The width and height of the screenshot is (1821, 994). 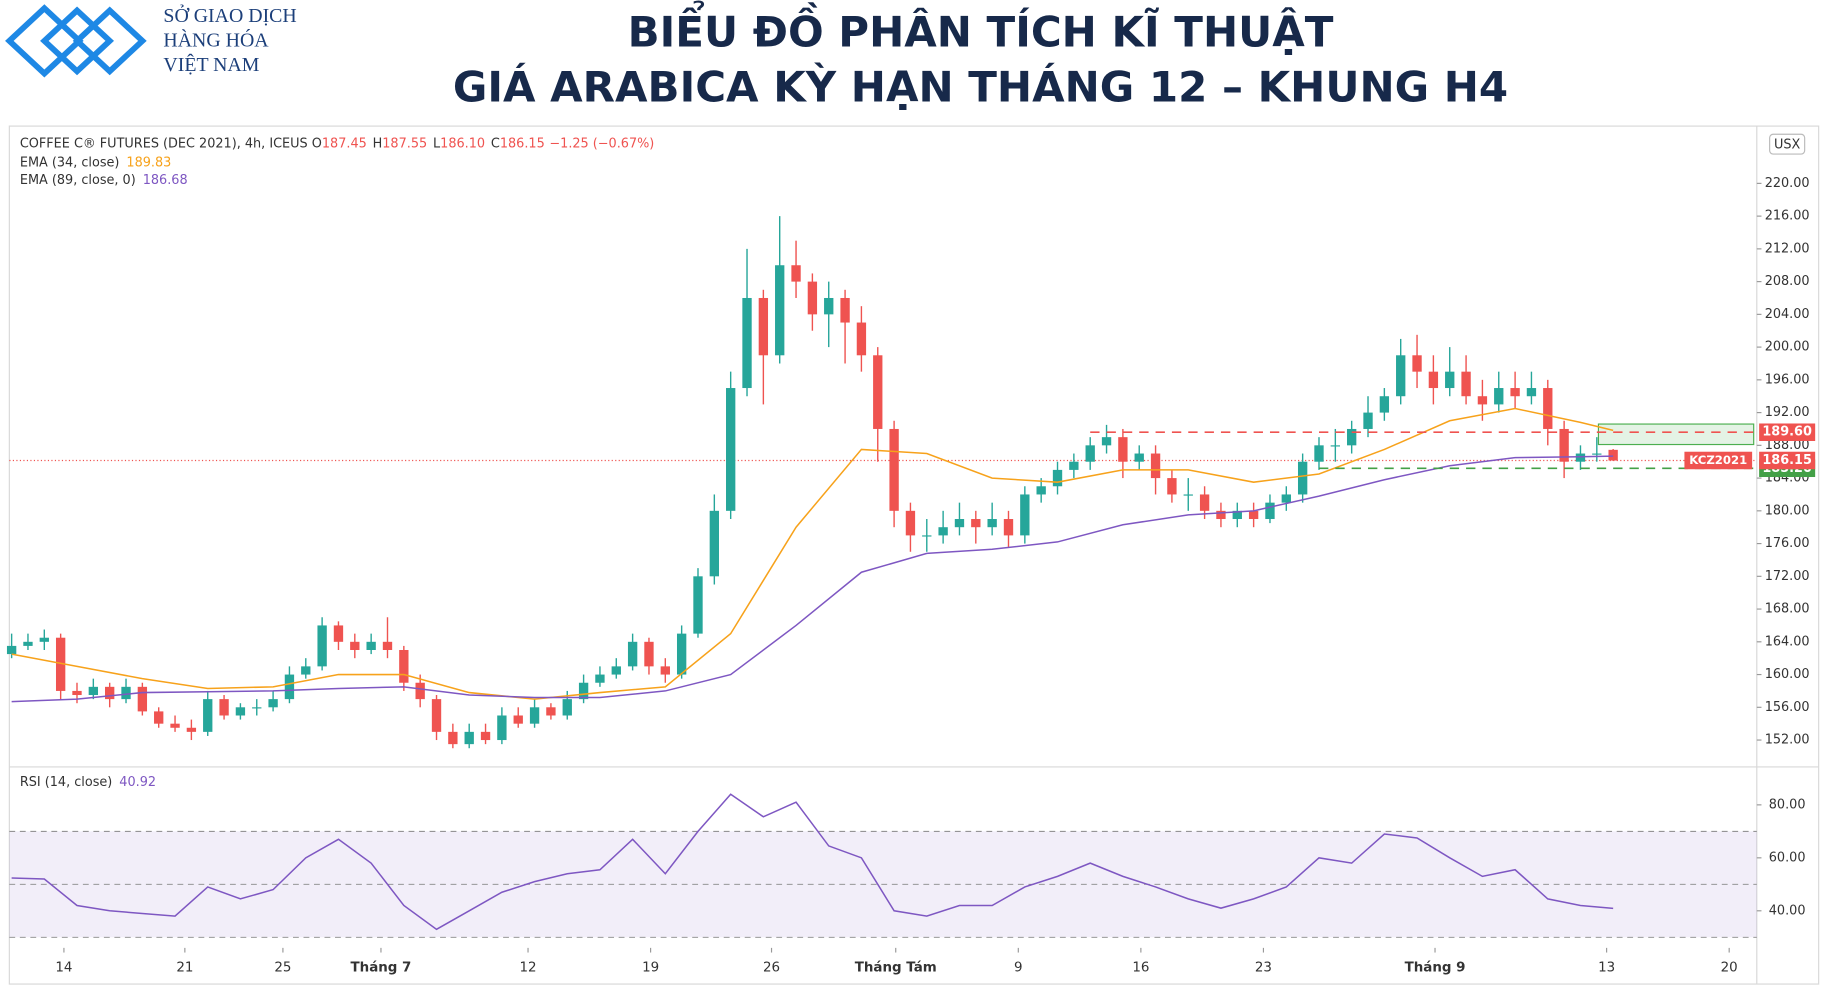 What do you see at coordinates (437, 143) in the screenshot?
I see `ohlc-key: L` at bounding box center [437, 143].